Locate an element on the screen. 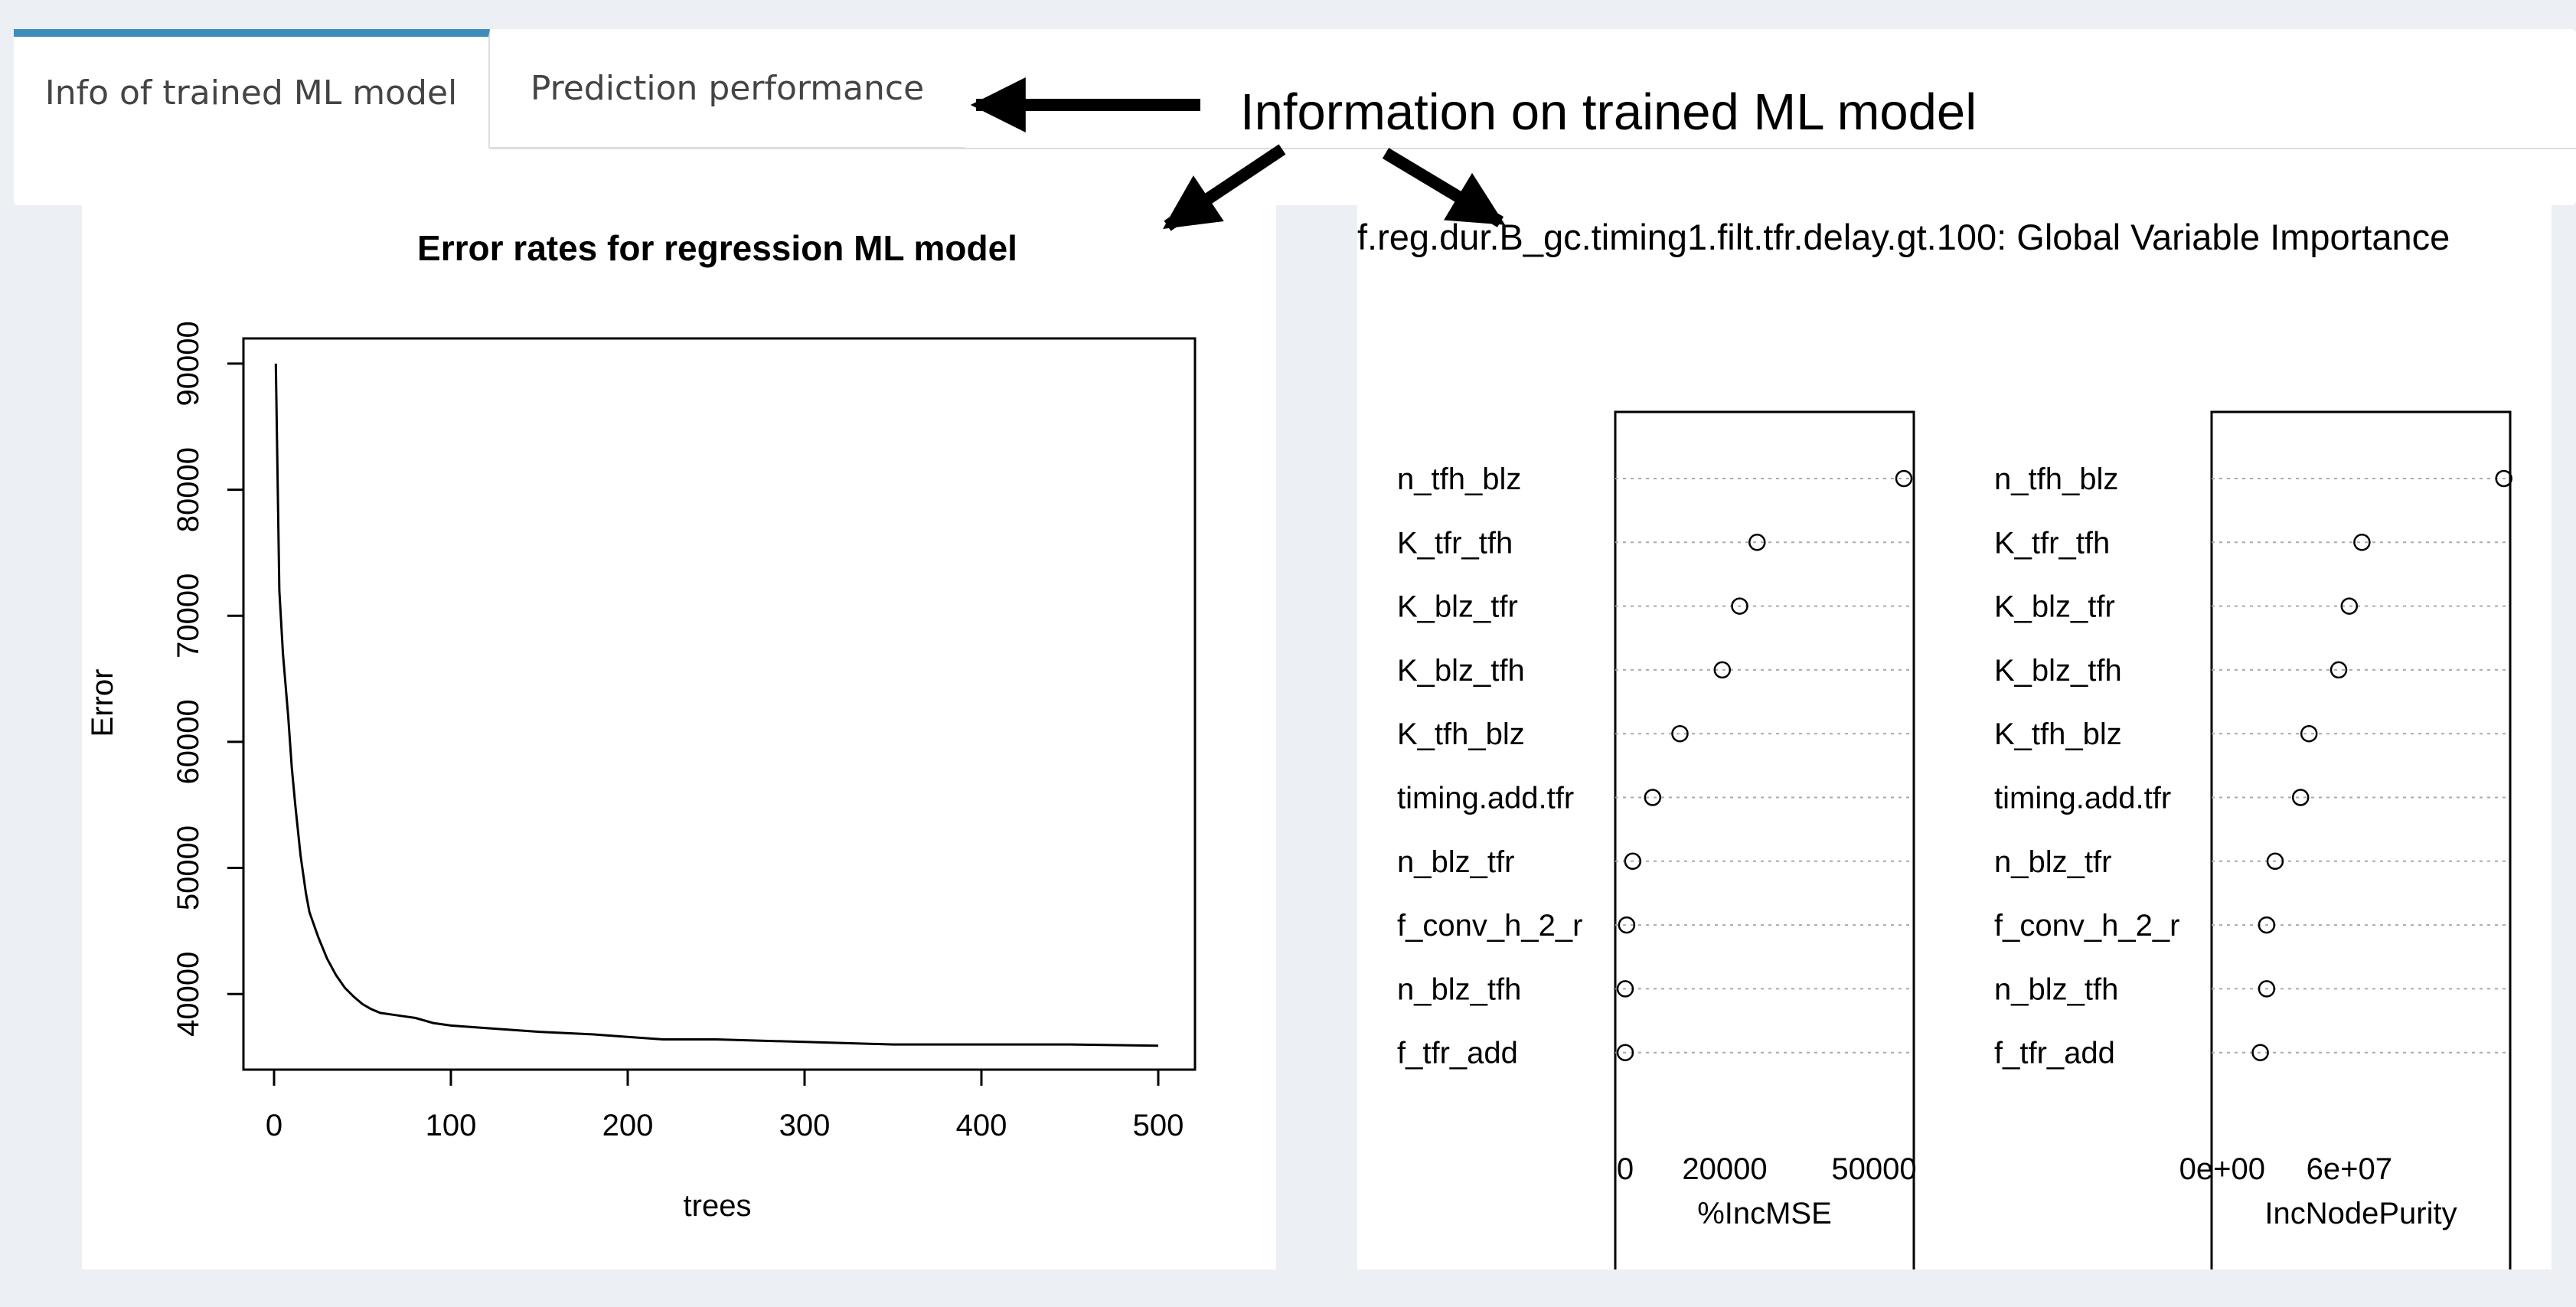 Image resolution: width=2576 pixels, height=1307 pixels. x-tick-label: 100 is located at coordinates (451, 1125).